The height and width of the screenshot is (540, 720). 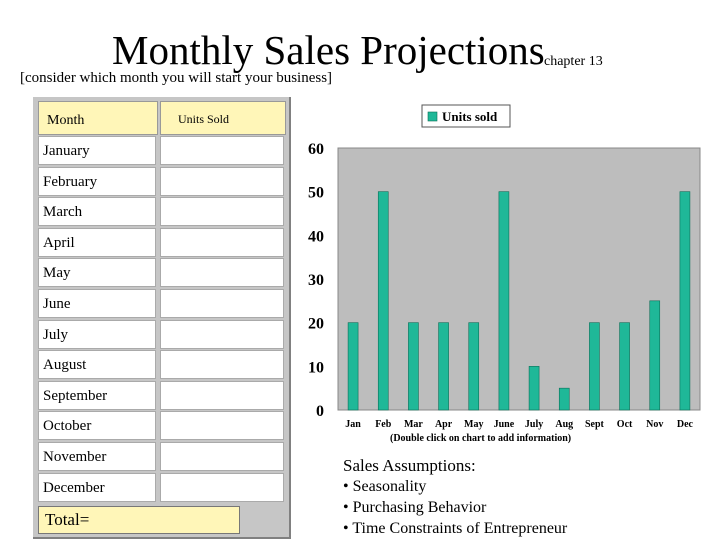 I want to click on assumption-text: Seasonality, so click(x=389, y=486).